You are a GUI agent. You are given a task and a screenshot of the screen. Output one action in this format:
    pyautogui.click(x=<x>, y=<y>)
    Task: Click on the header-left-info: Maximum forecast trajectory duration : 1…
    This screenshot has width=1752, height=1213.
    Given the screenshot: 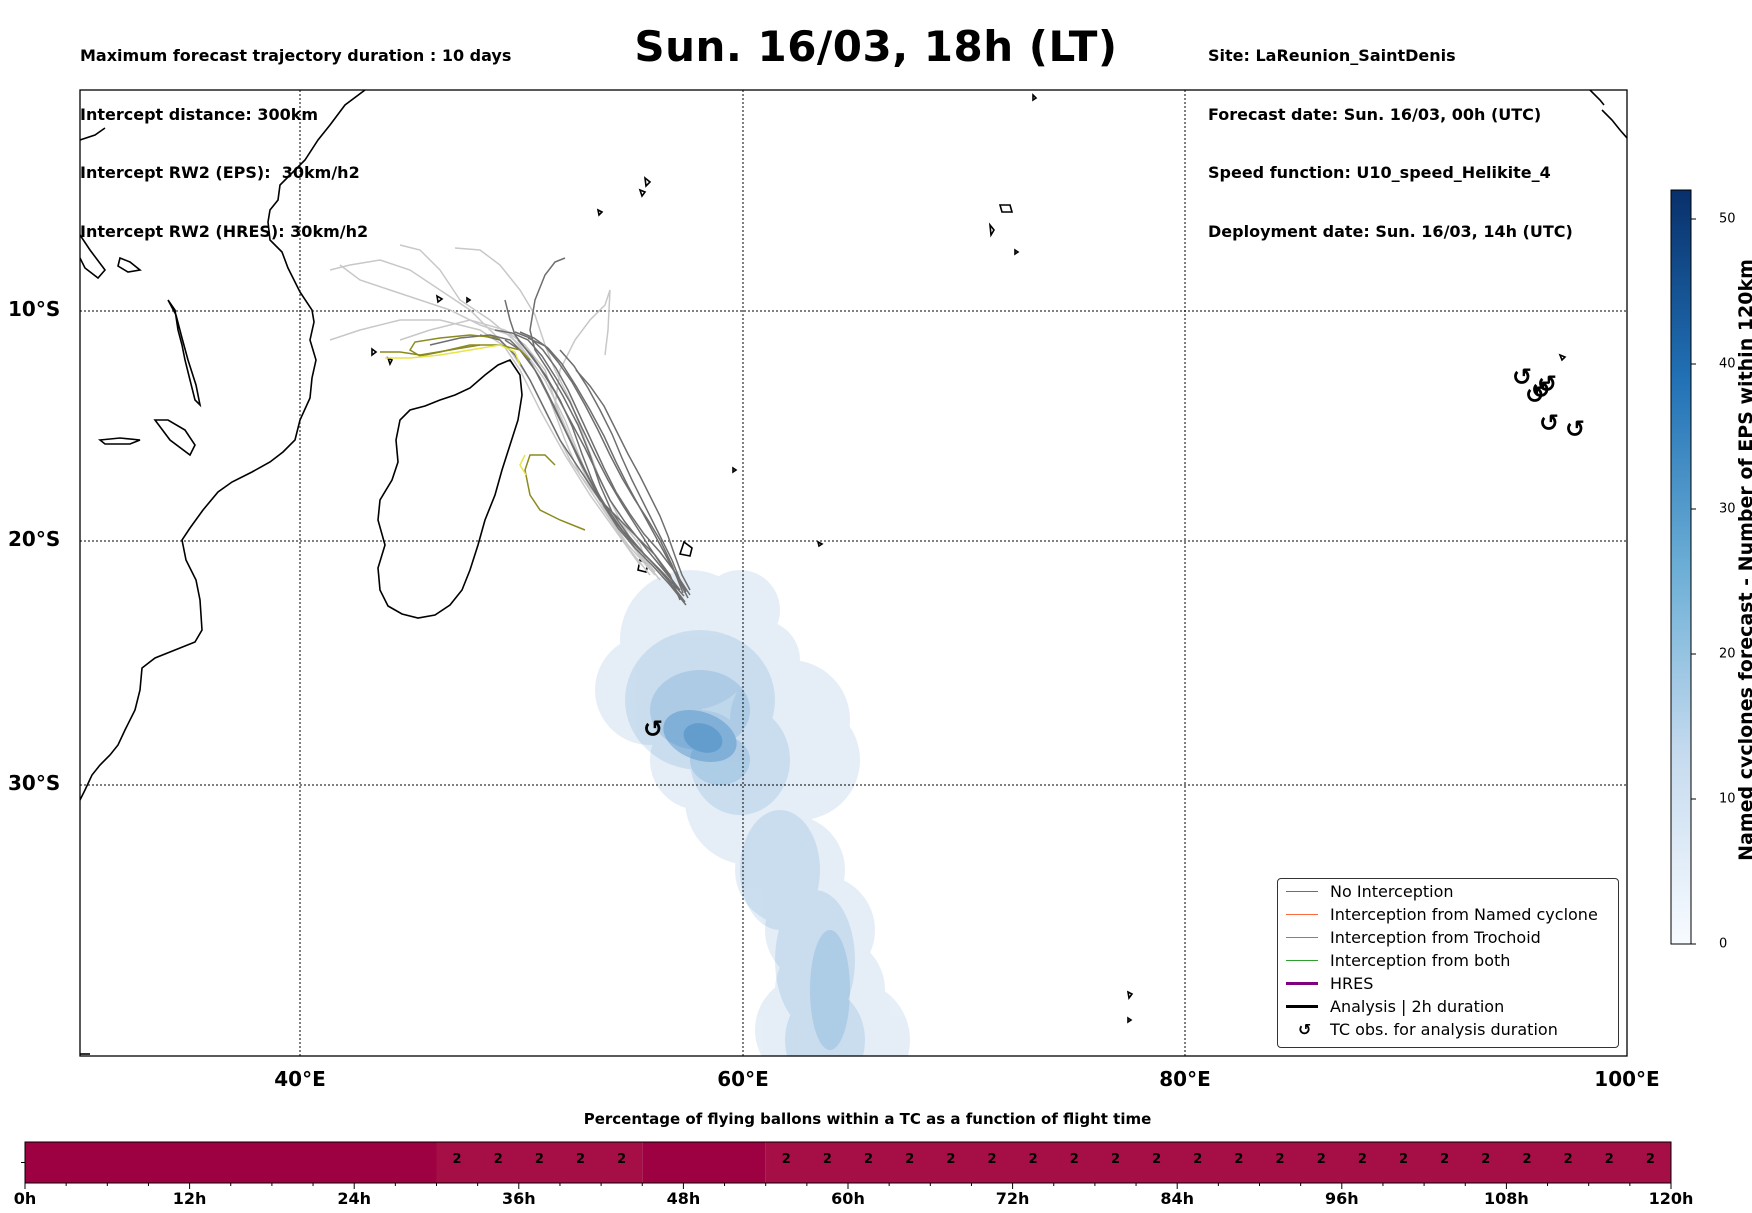 What is the action you would take?
    pyautogui.click(x=295, y=134)
    